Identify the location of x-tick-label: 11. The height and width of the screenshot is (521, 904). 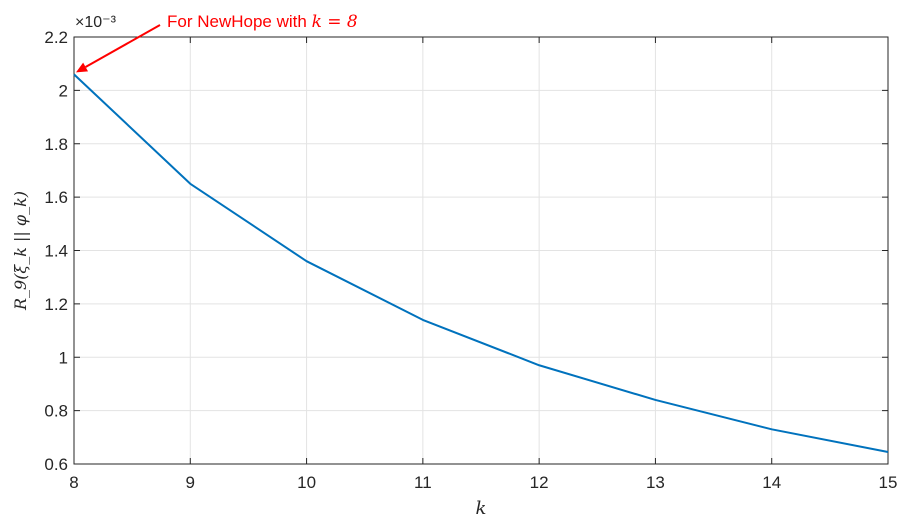
(423, 482).